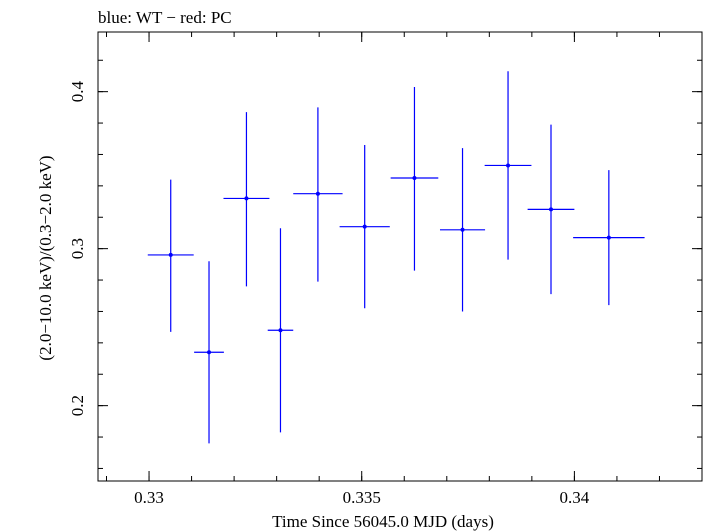 Image resolution: width=705 pixels, height=532 pixels. Describe the element at coordinates (165, 17) in the screenshot. I see `chart-title: blue: WT − red: PC` at that location.